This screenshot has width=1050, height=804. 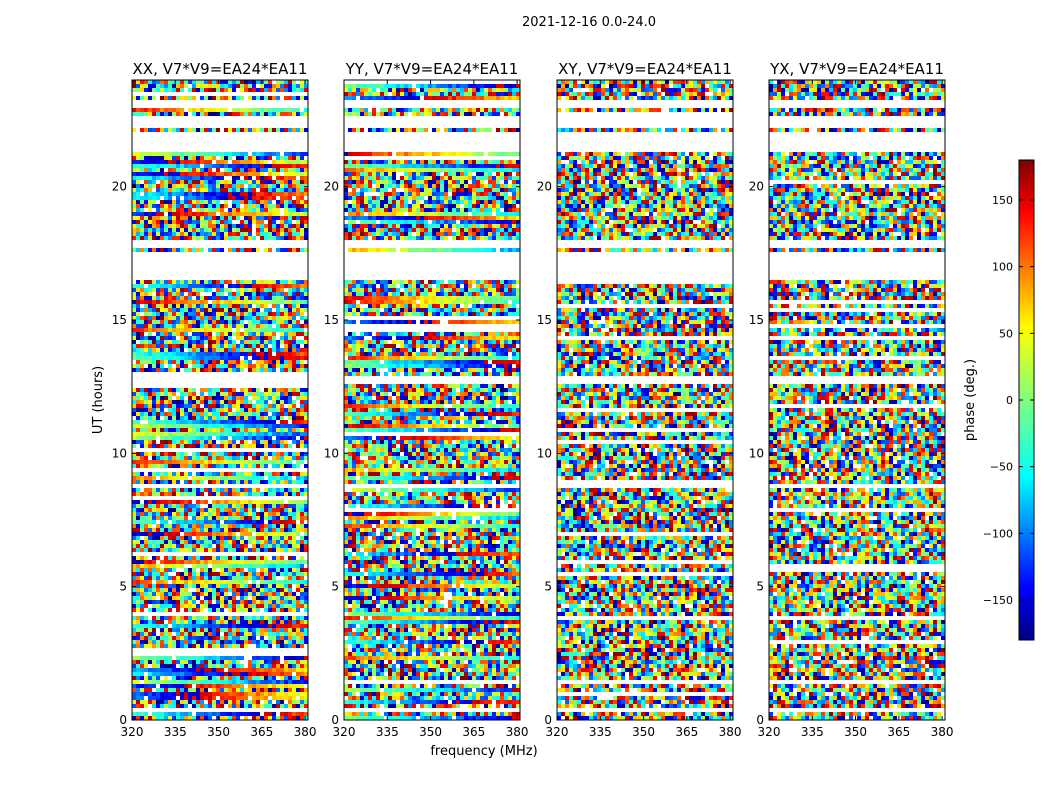 I want to click on colorbar-tick-label: −50, so click(x=1001, y=467).